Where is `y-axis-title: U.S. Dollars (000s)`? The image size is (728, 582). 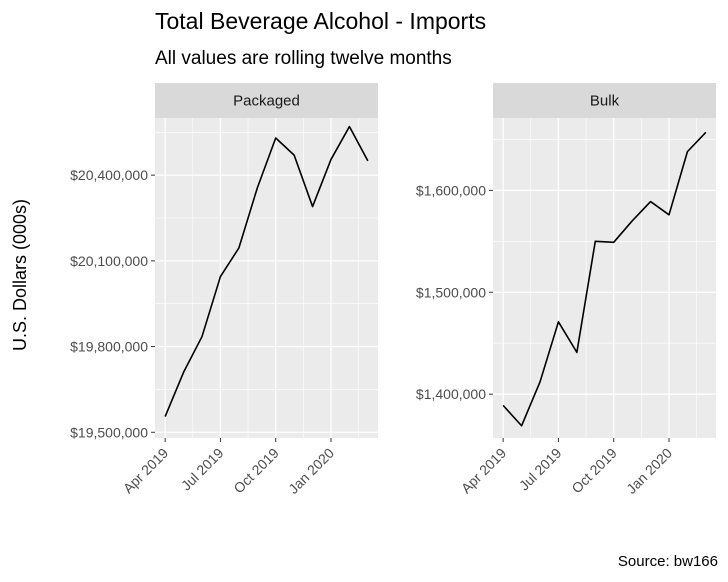
y-axis-title: U.S. Dollars (000s) is located at coordinates (20, 275).